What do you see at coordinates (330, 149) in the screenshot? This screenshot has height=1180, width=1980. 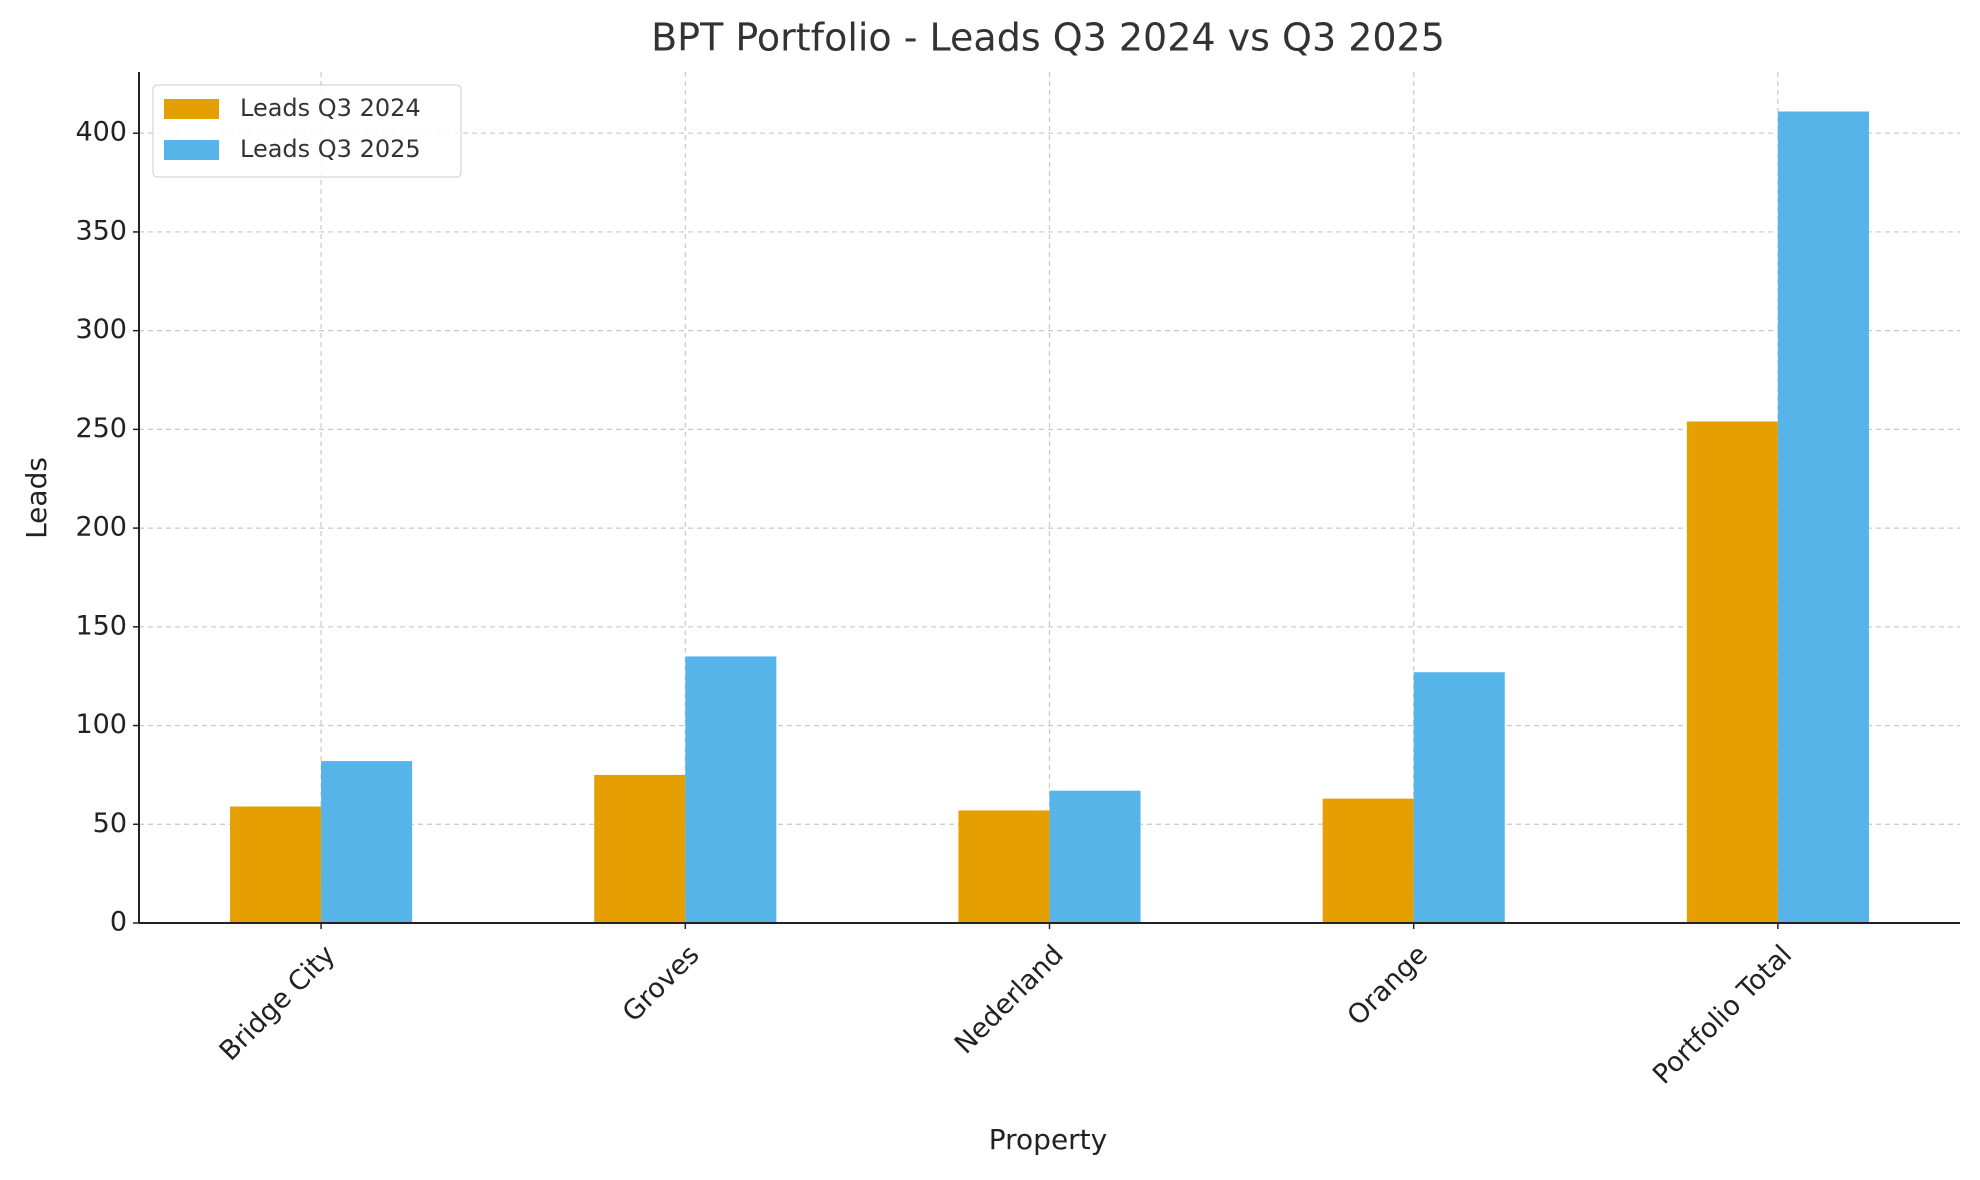 I see `legend-label: Leads Q3 2025` at bounding box center [330, 149].